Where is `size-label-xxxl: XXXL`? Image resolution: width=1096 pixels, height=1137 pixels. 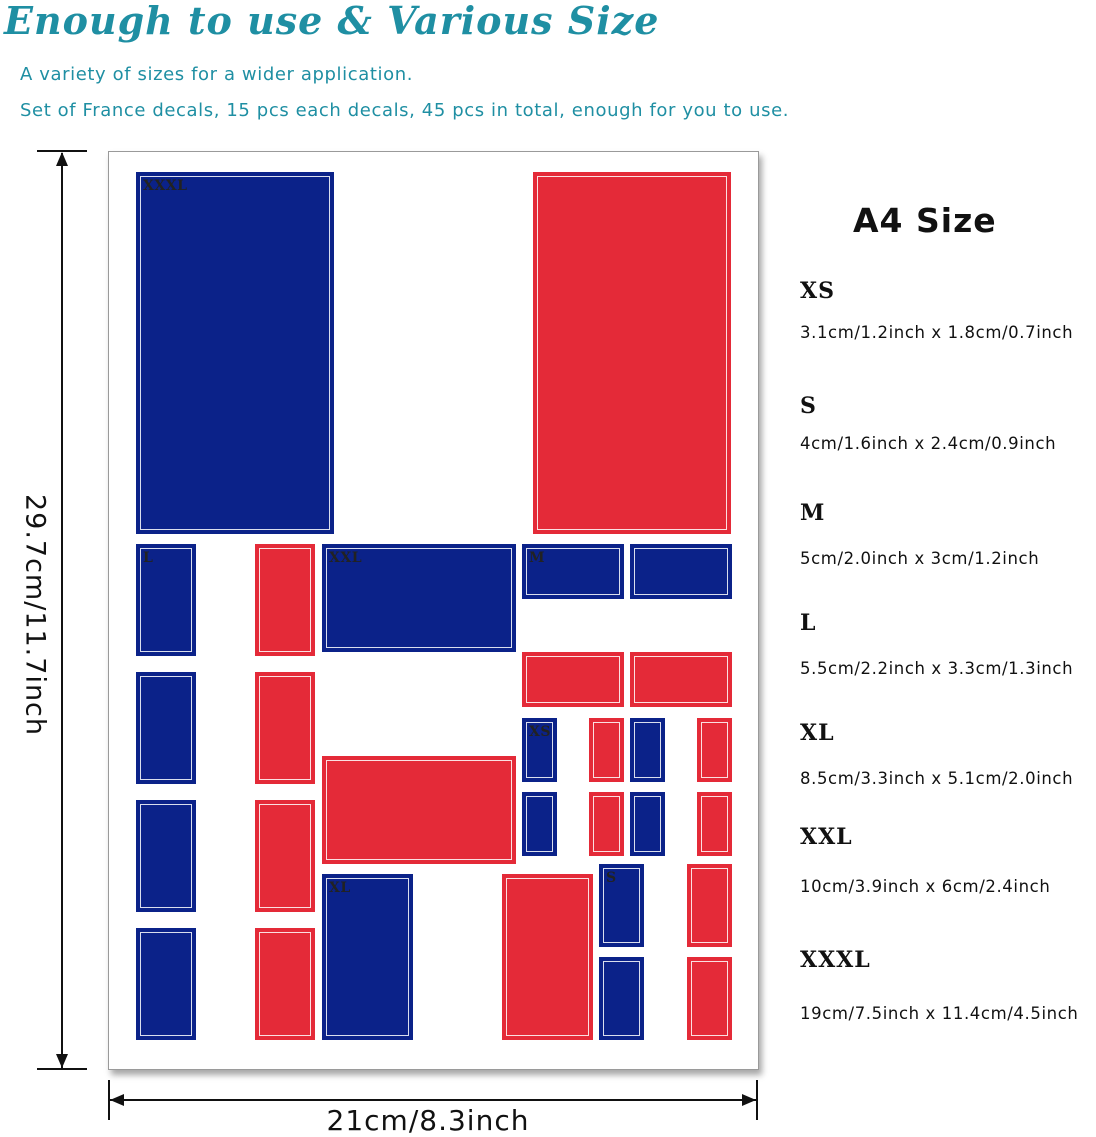 size-label-xxxl: XXXL is located at coordinates (165, 186).